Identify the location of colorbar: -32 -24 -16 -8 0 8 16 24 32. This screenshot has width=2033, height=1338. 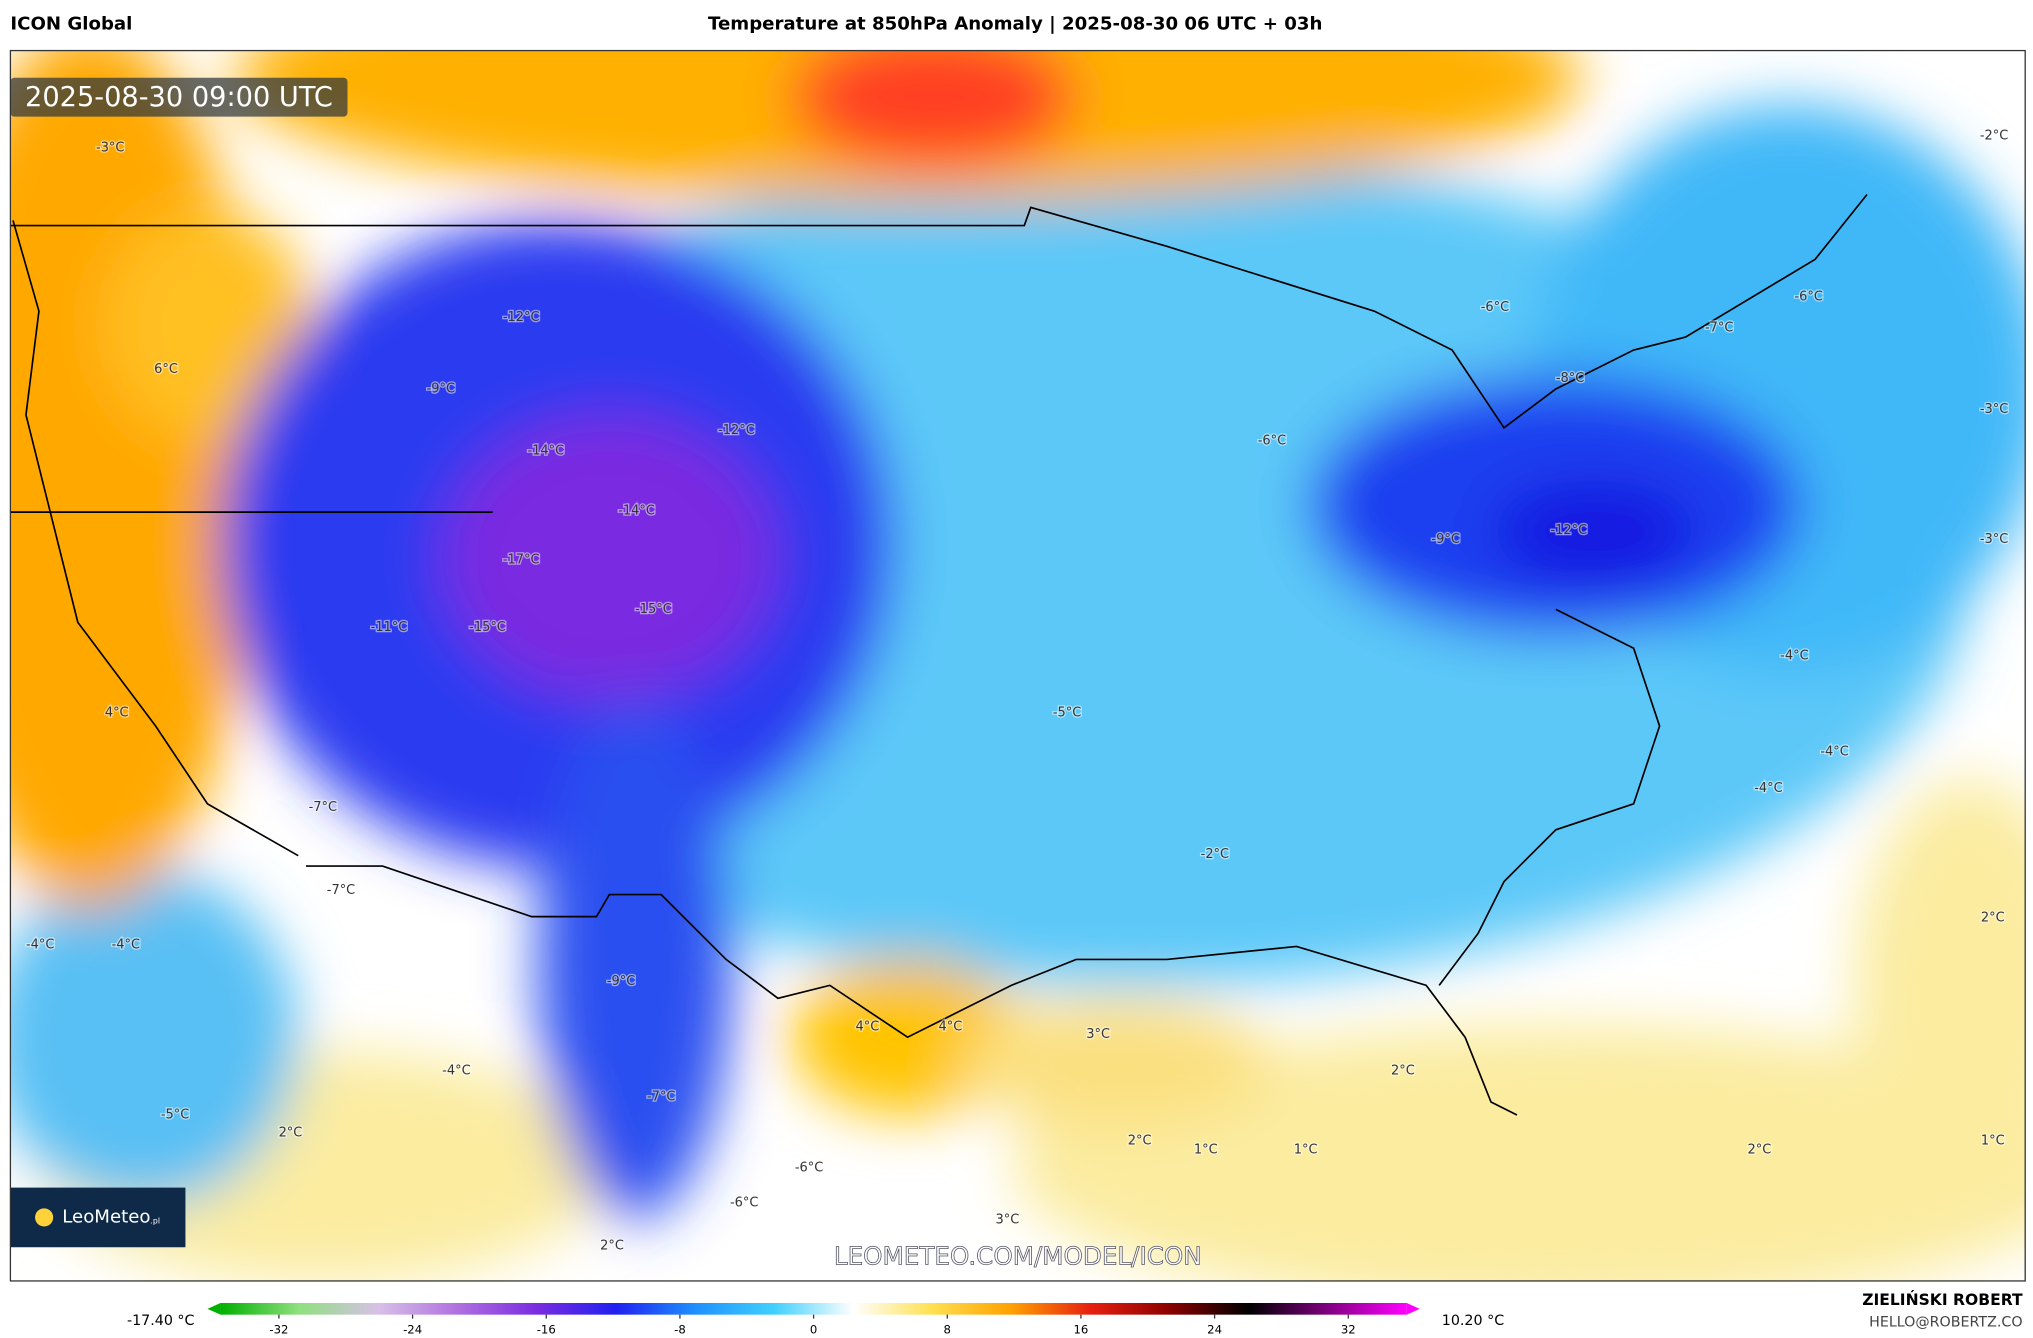
(813, 1319).